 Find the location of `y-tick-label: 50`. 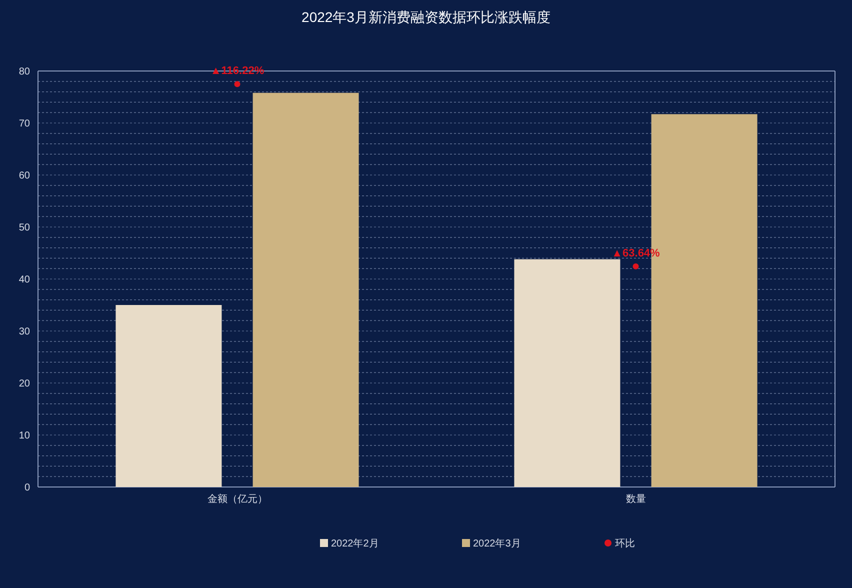

y-tick-label: 50 is located at coordinates (24, 228).